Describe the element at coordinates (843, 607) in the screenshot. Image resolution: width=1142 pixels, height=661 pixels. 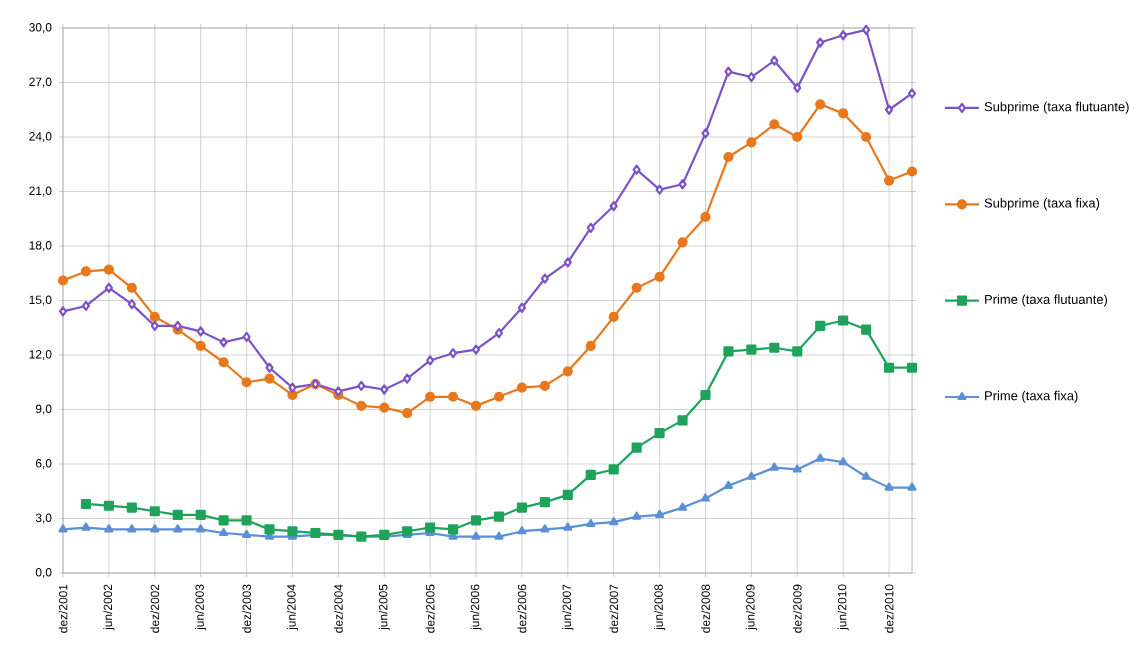
I see `x-tick-label: jun/2010` at that location.